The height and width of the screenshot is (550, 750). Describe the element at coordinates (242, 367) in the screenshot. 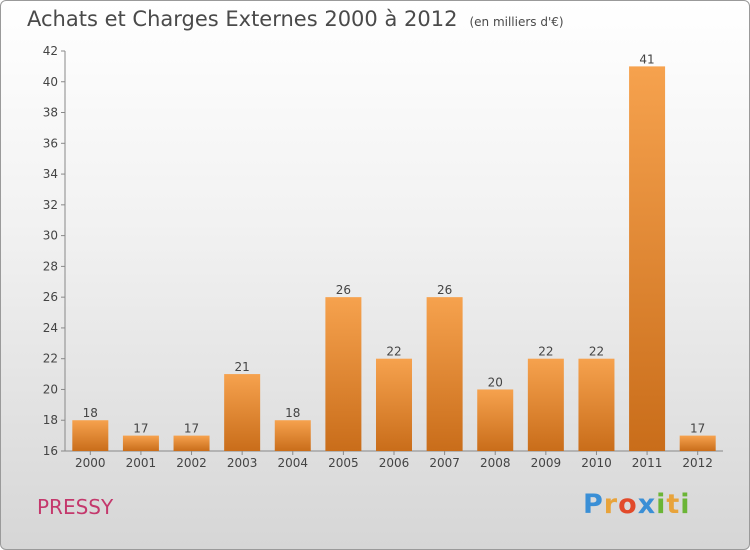

I see `bar-value-label: 21` at that location.